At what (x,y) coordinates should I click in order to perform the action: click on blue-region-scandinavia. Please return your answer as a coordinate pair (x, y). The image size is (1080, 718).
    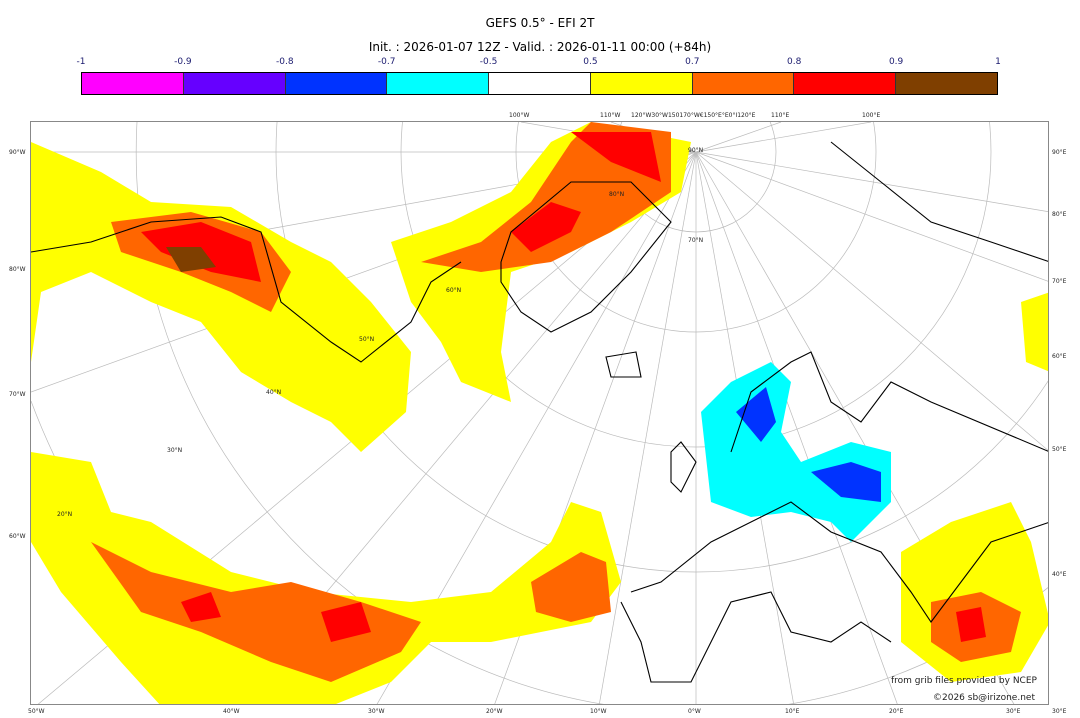
    Looking at the image, I should click on (808, 444).